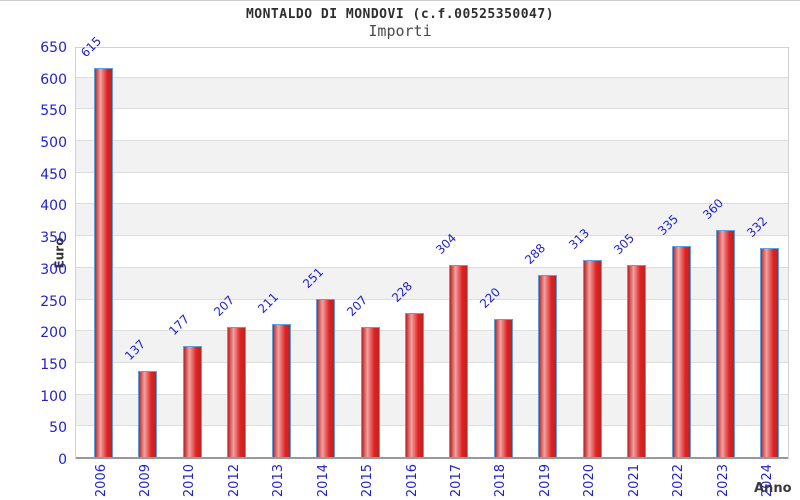  Describe the element at coordinates (53, 111) in the screenshot. I see `y-tick-label: 550` at that location.